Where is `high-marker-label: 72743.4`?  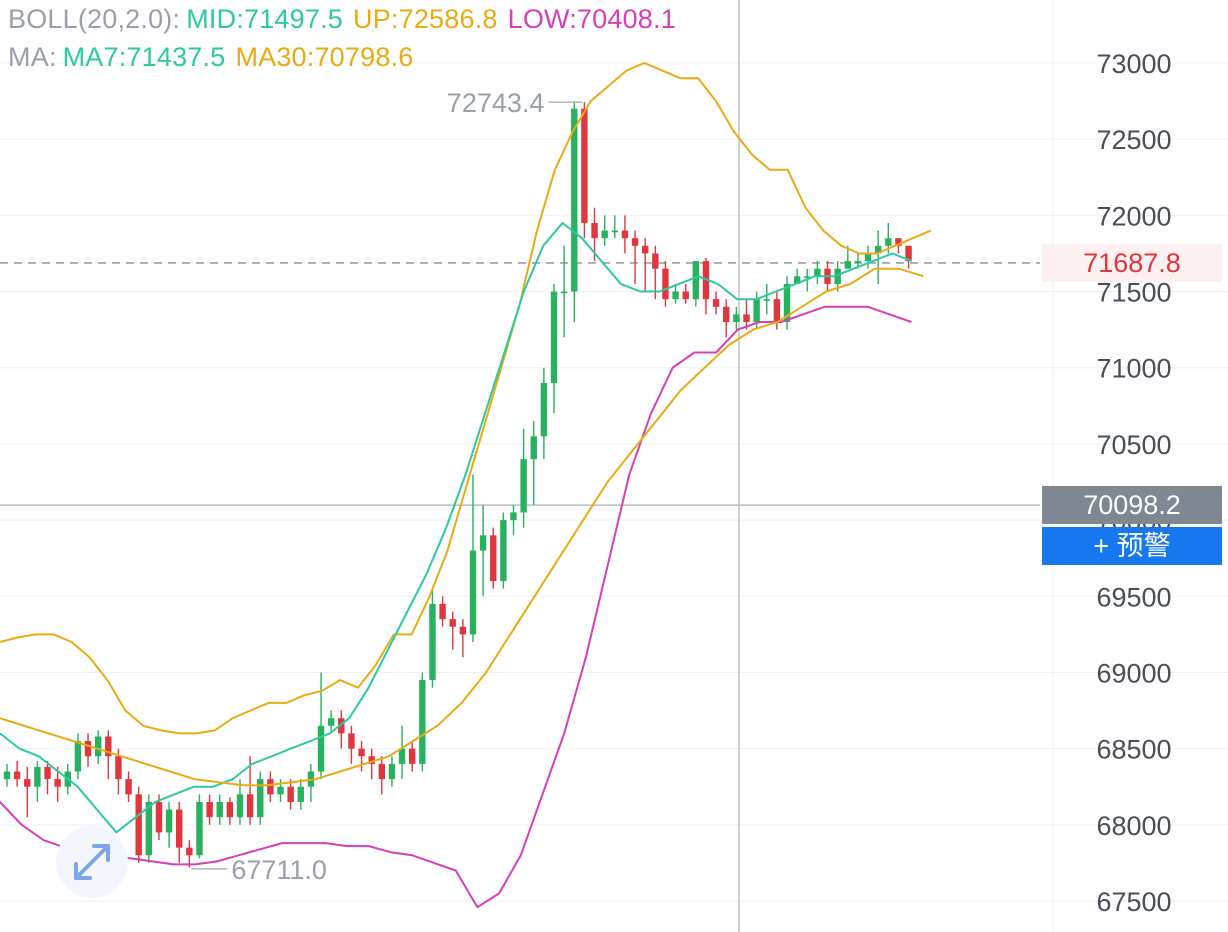 high-marker-label: 72743.4 is located at coordinates (496, 103).